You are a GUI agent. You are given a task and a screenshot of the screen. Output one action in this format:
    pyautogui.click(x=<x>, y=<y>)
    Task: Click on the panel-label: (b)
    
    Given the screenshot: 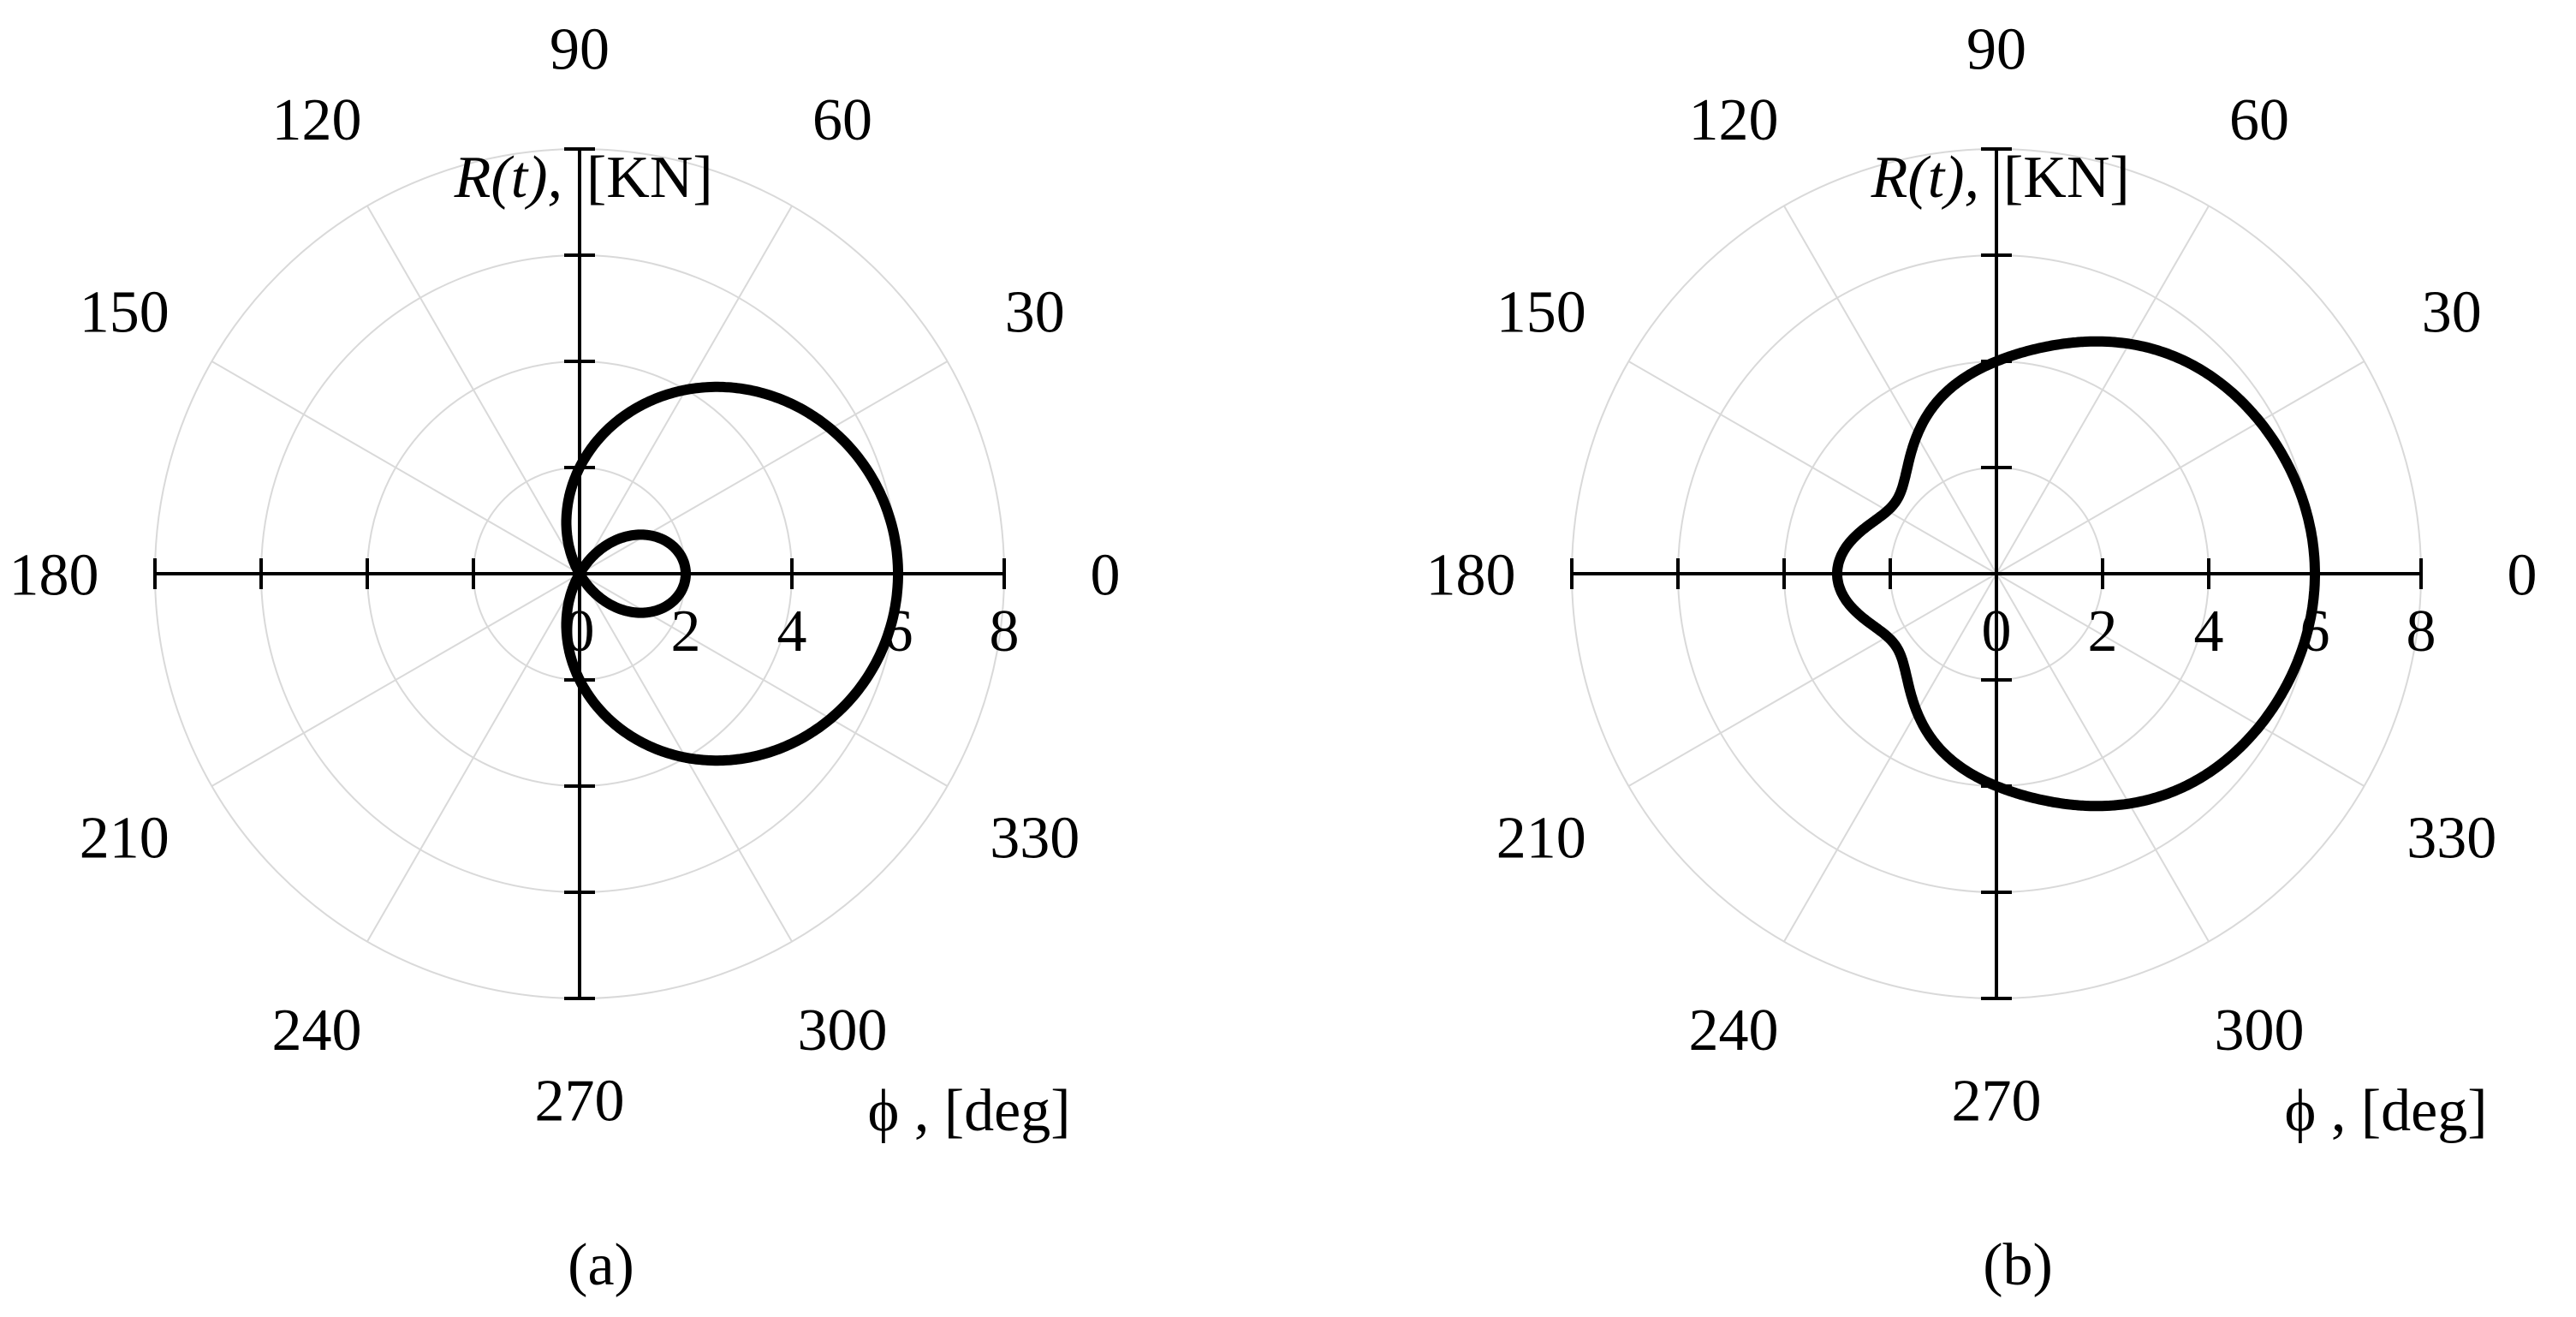 What is the action you would take?
    pyautogui.click(x=2018, y=1265)
    